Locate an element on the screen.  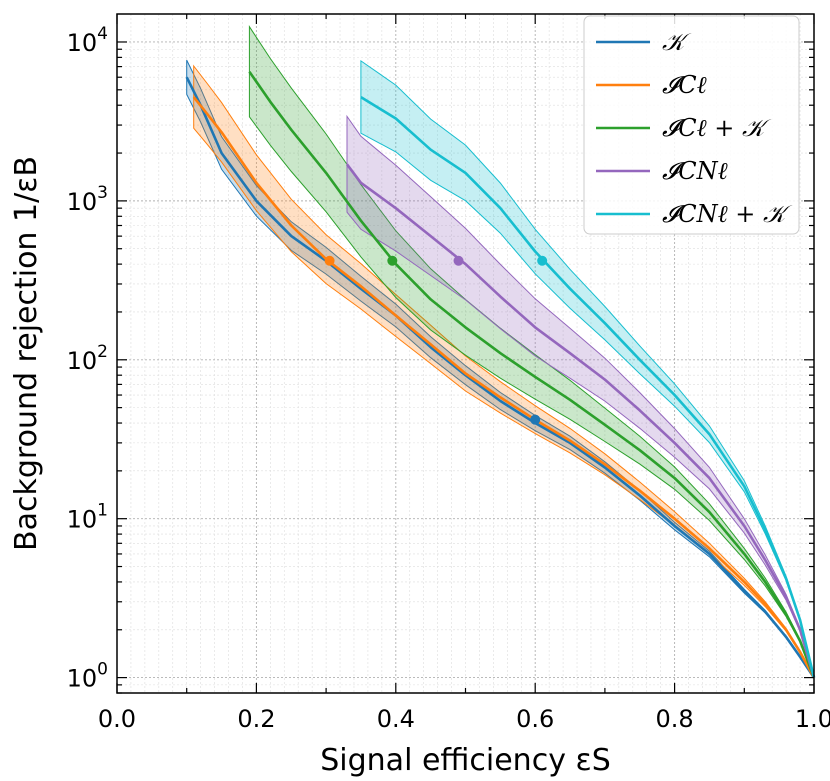
y-tick-labels: 10⁰ 10¹ 10² 10³ 10⁴ is located at coordinates (87, 358).